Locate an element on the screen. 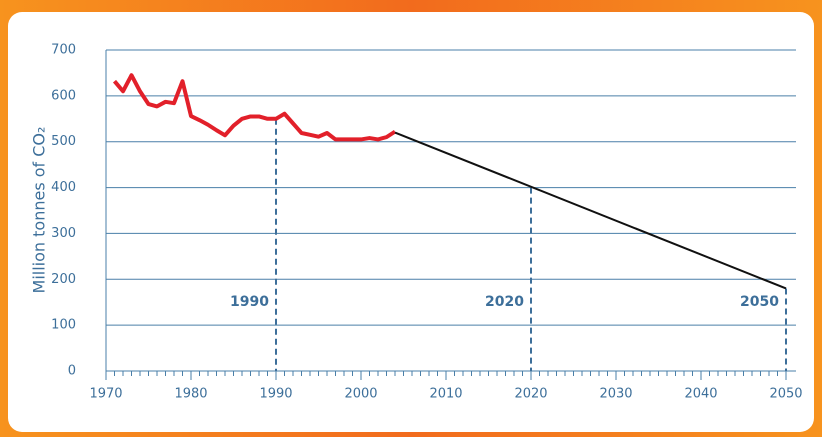  marker-label: 2050 is located at coordinates (759, 302).